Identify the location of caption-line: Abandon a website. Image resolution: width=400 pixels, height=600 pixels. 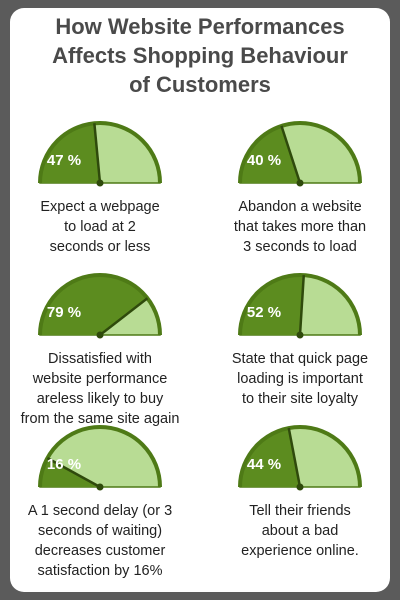
(299, 207).